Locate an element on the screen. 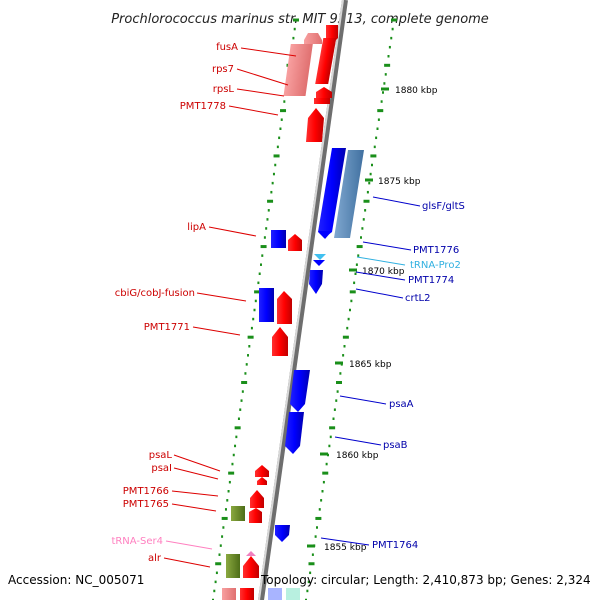 The image size is (600, 600). label-psaL: psaL is located at coordinates (161, 455).